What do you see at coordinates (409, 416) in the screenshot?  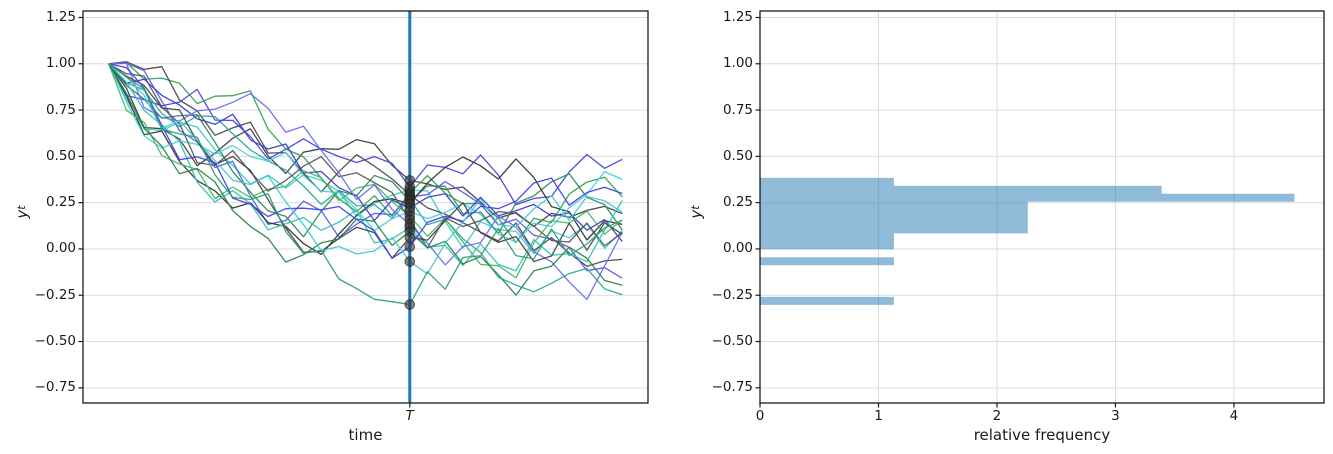 I see `time-T-tick-label: T` at bounding box center [409, 416].